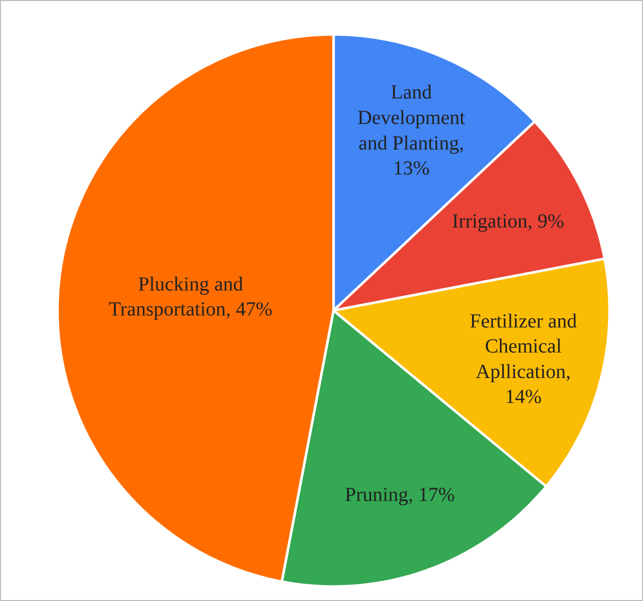 Image resolution: width=643 pixels, height=601 pixels. I want to click on slice-label: Pruning, 17%, so click(399, 495).